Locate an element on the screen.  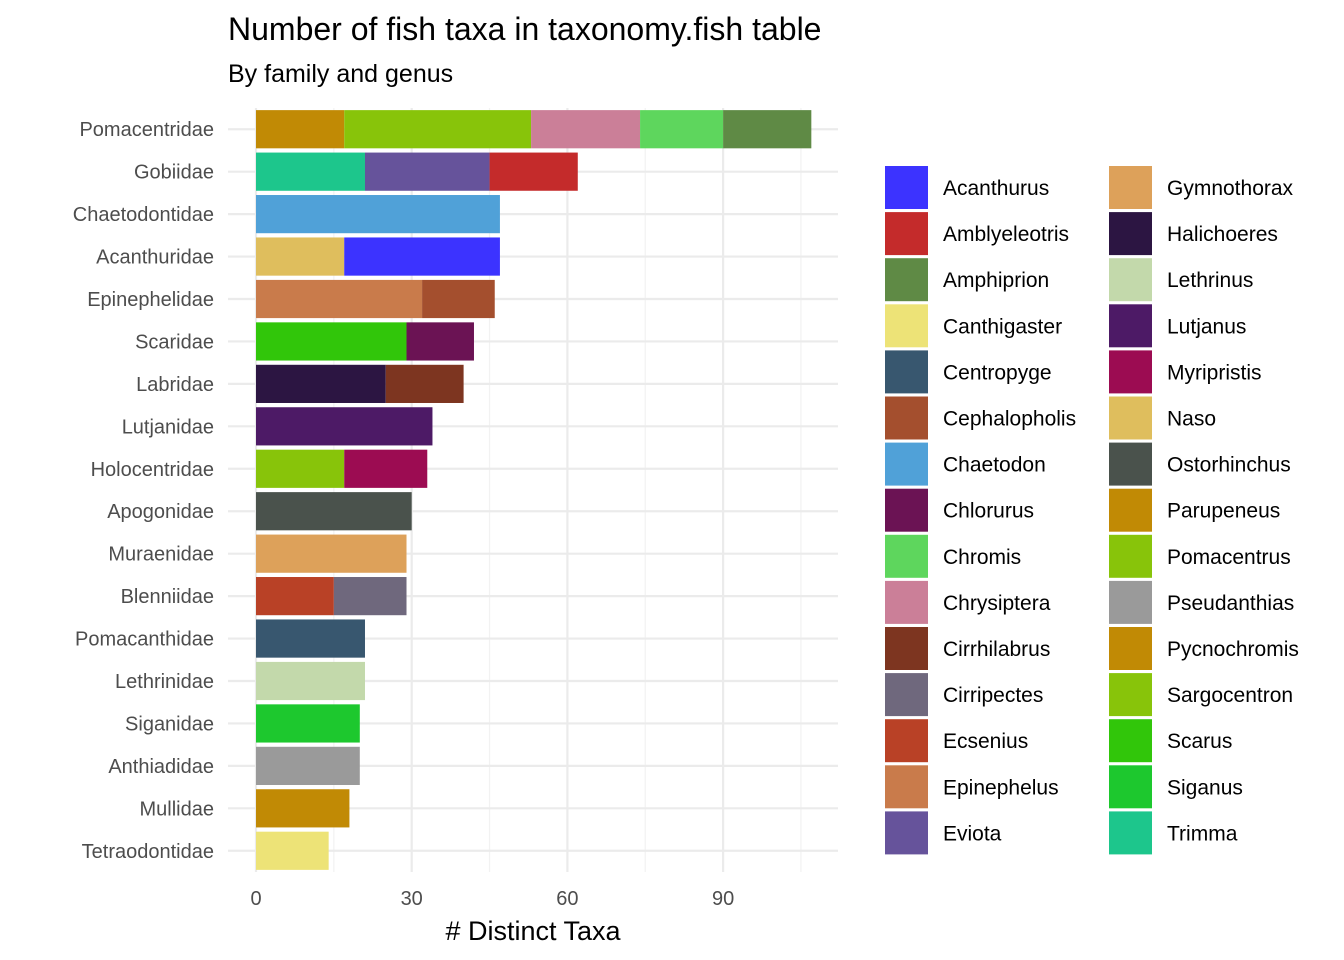
y-tick-label: Anthiadidae is located at coordinates (161, 767).